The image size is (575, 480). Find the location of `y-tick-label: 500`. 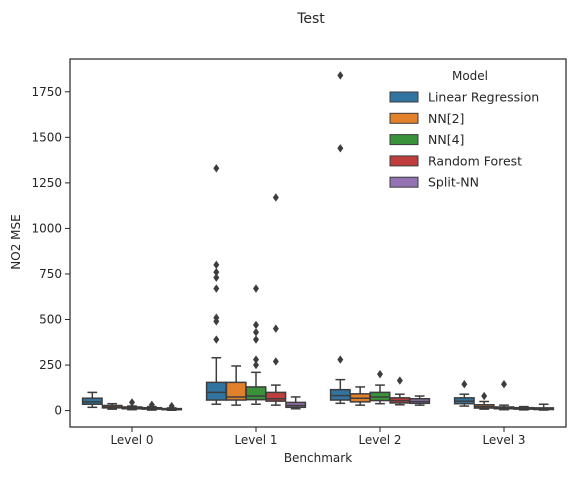

y-tick-label: 500 is located at coordinates (50, 320).